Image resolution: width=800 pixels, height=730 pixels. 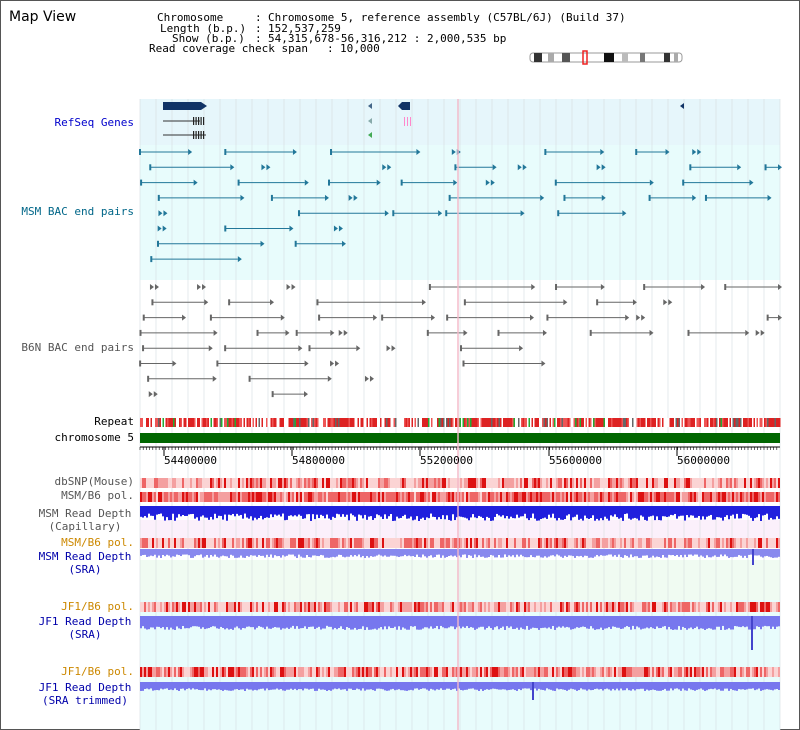 I want to click on refseq-label: RefSeq Genes, so click(x=94, y=122).